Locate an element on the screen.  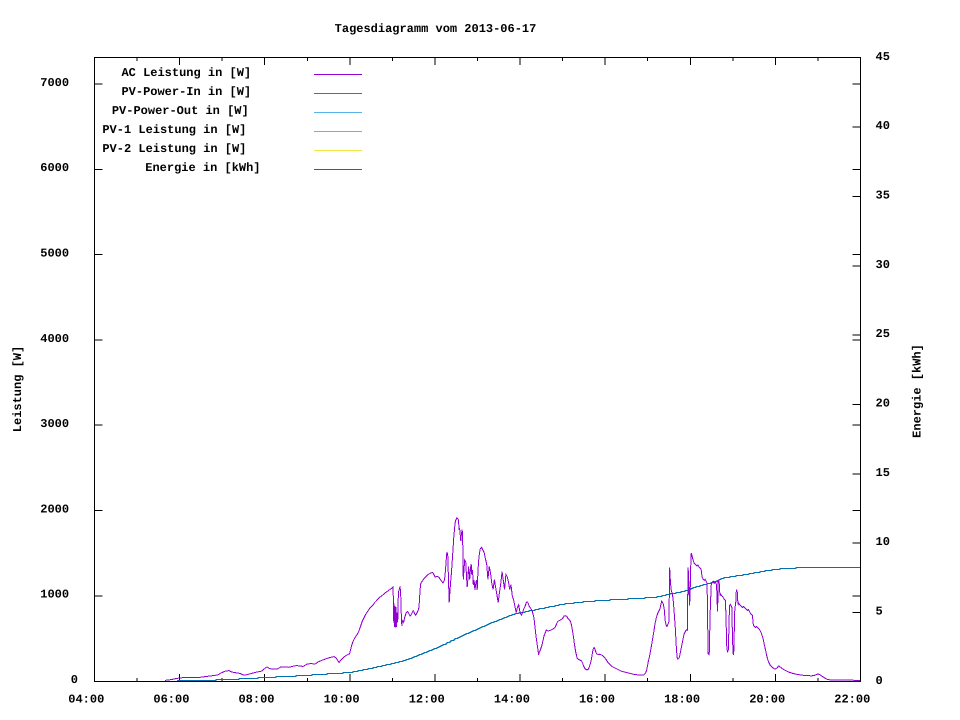
svg-text: 15 is located at coordinates (883, 473).